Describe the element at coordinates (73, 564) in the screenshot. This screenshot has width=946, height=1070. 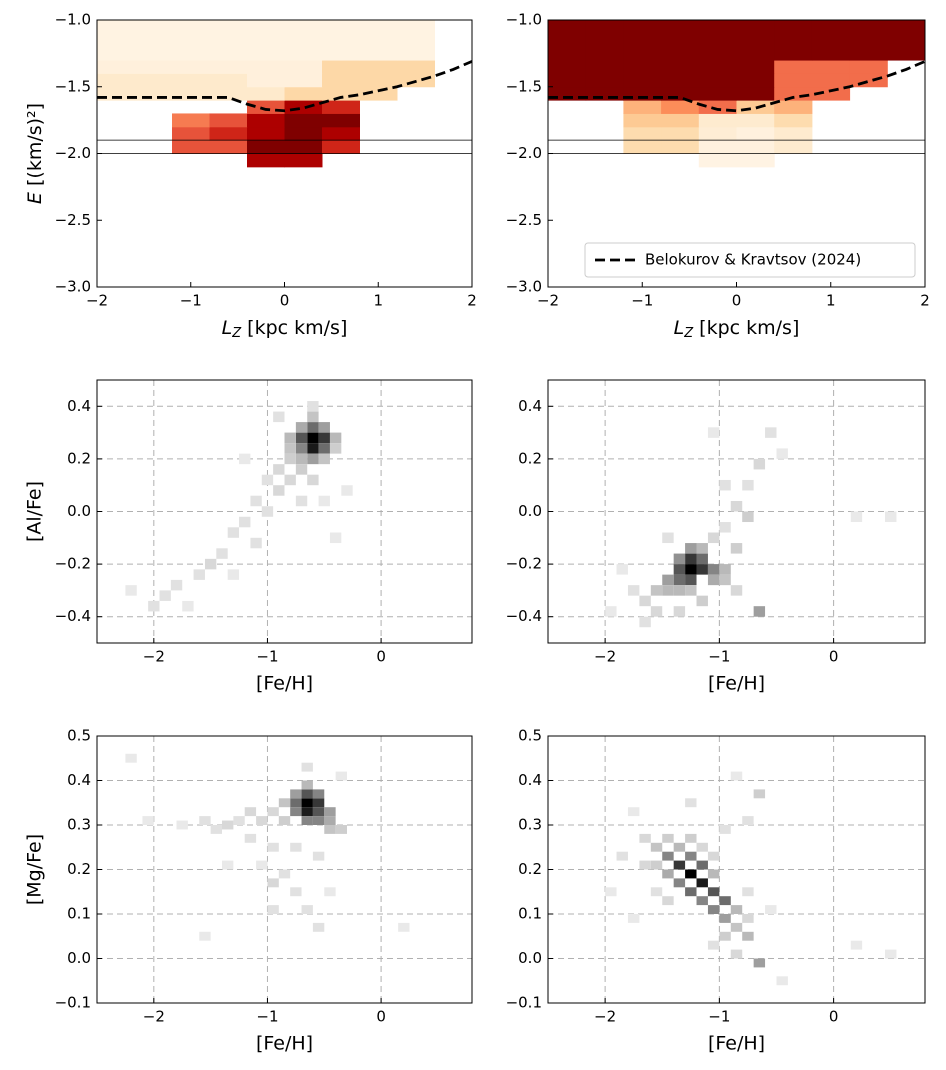
I see `y-tick-label: −0.2` at that location.